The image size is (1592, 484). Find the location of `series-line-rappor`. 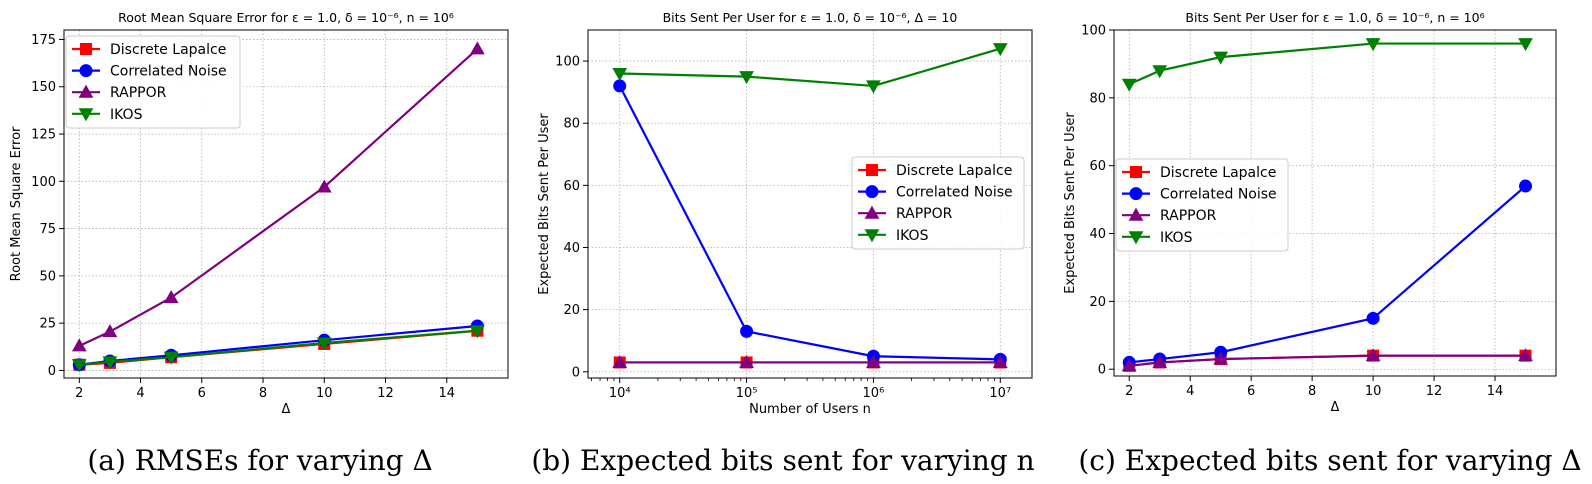

series-line-rappor is located at coordinates (1327, 360).